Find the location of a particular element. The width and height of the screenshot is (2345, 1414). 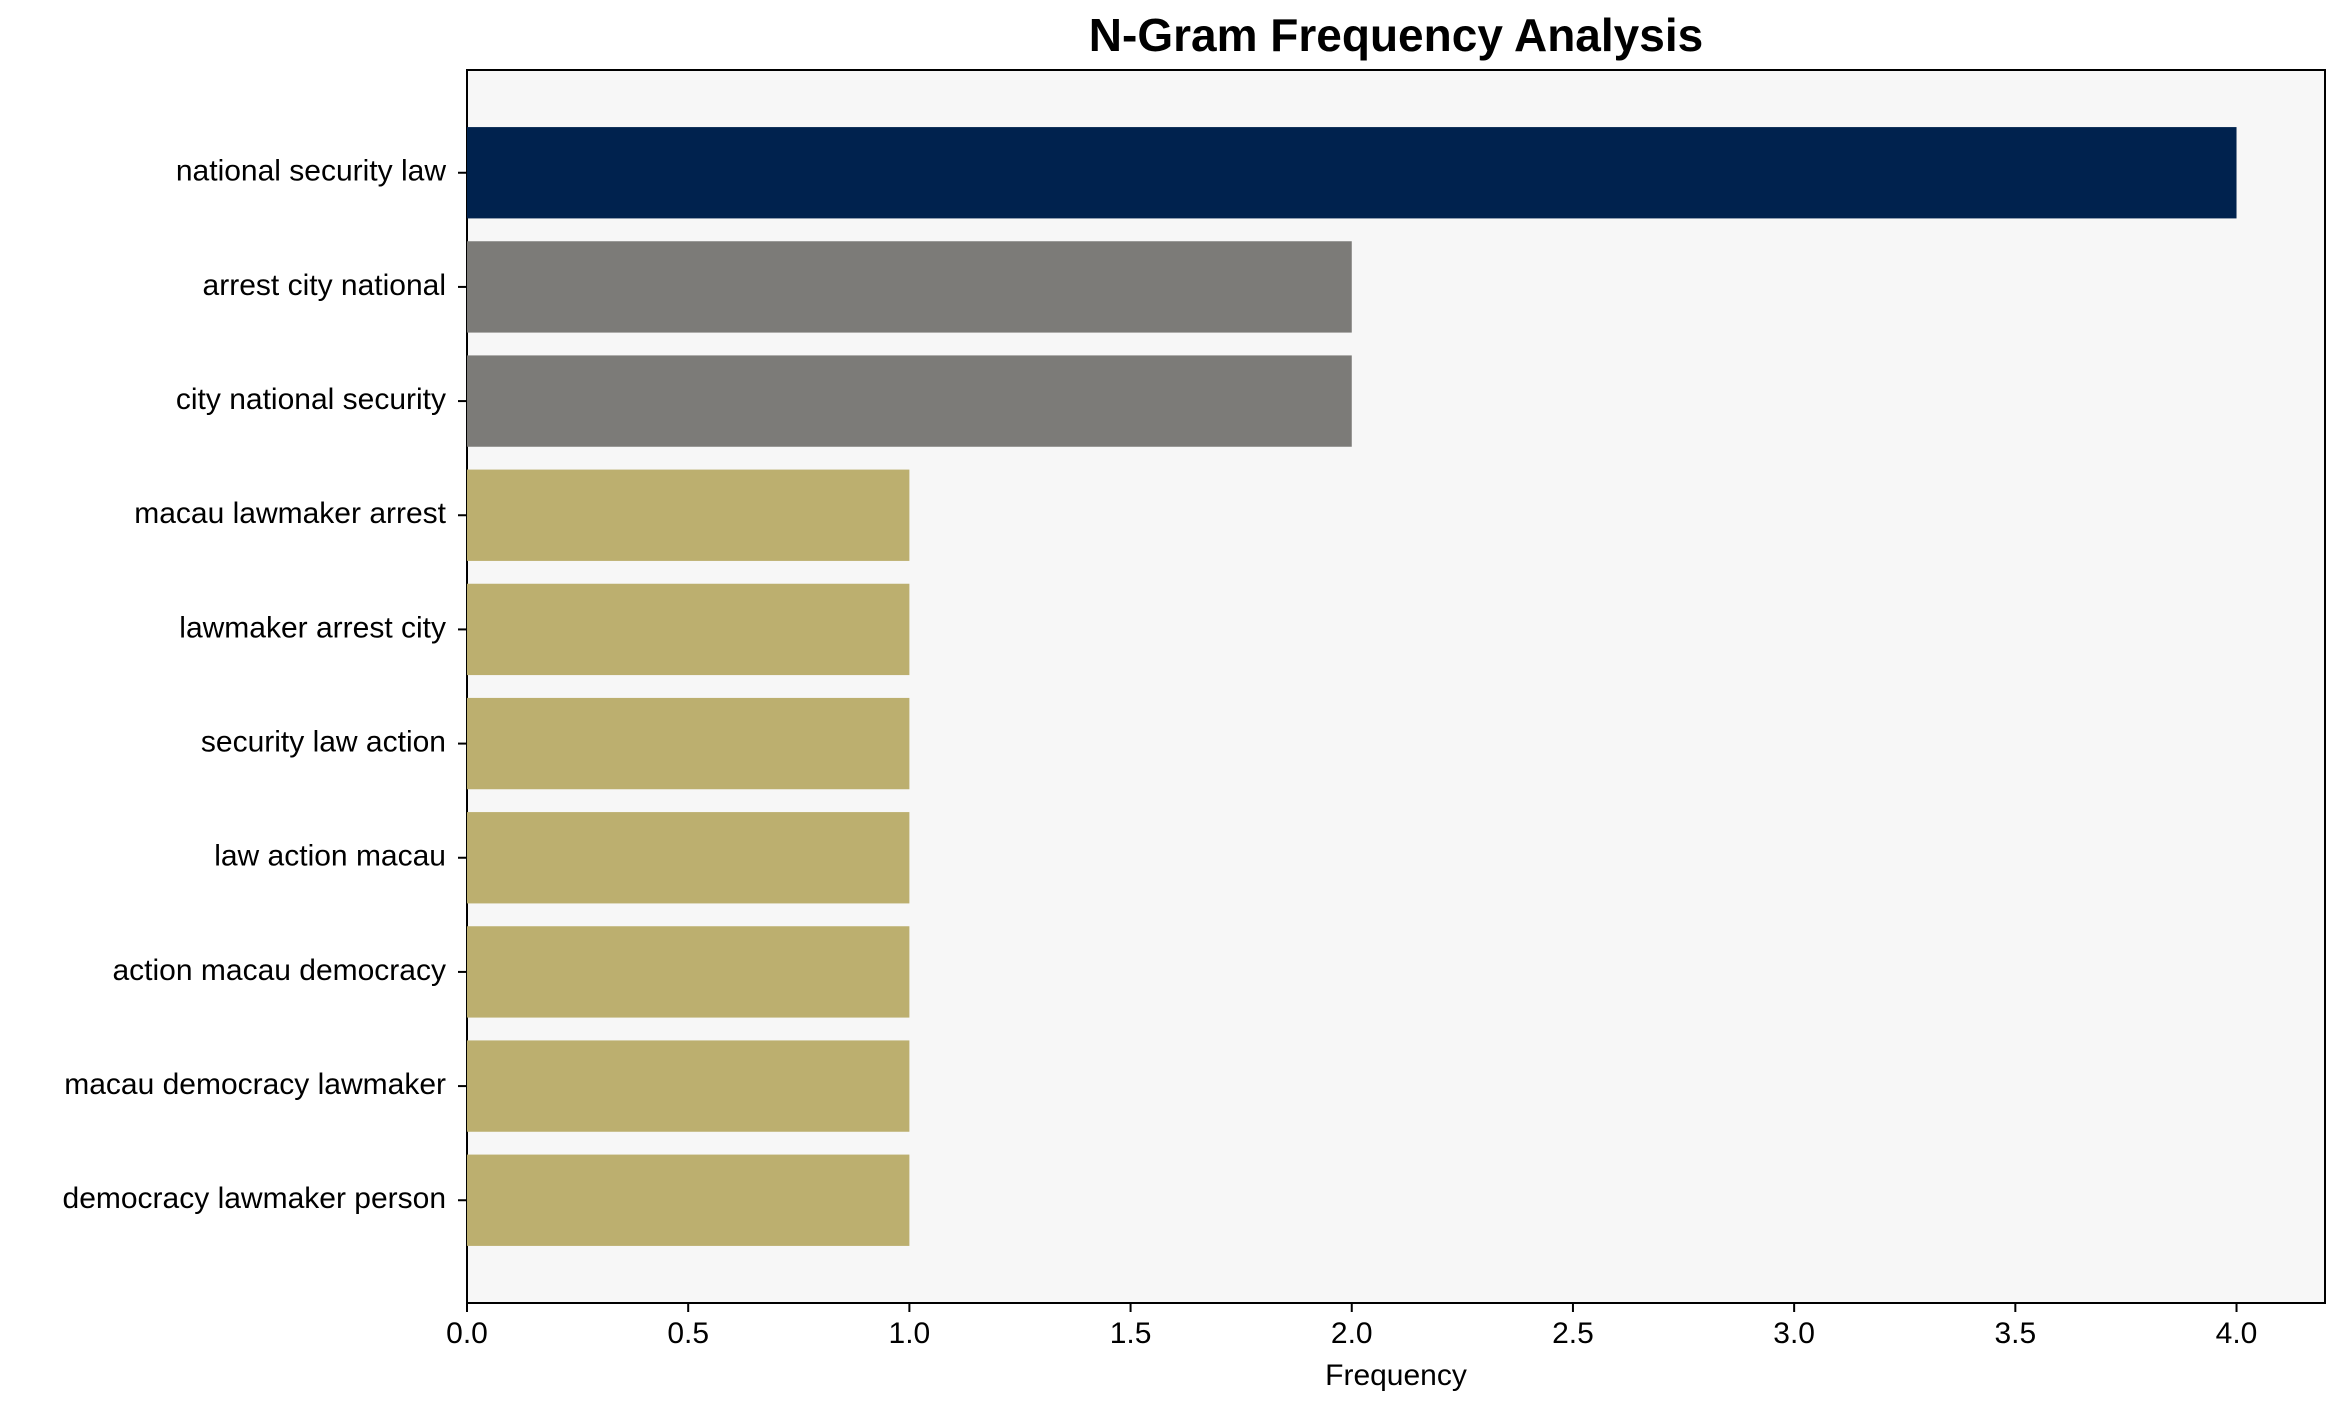

y-tick-label: national security law is located at coordinates (311, 171).